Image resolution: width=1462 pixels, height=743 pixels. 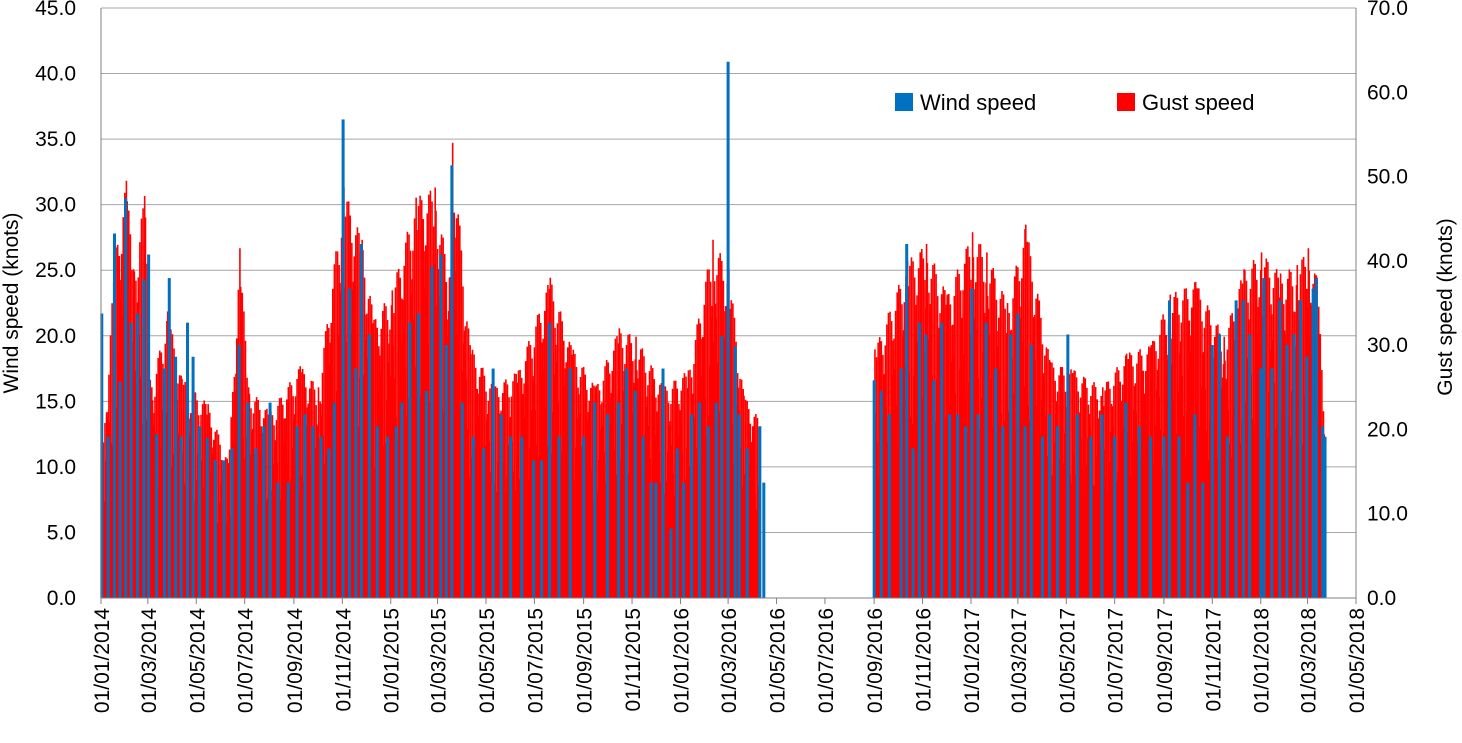 What do you see at coordinates (1165, 660) in the screenshot?
I see `x-tick-label: 01/09/2017` at bounding box center [1165, 660].